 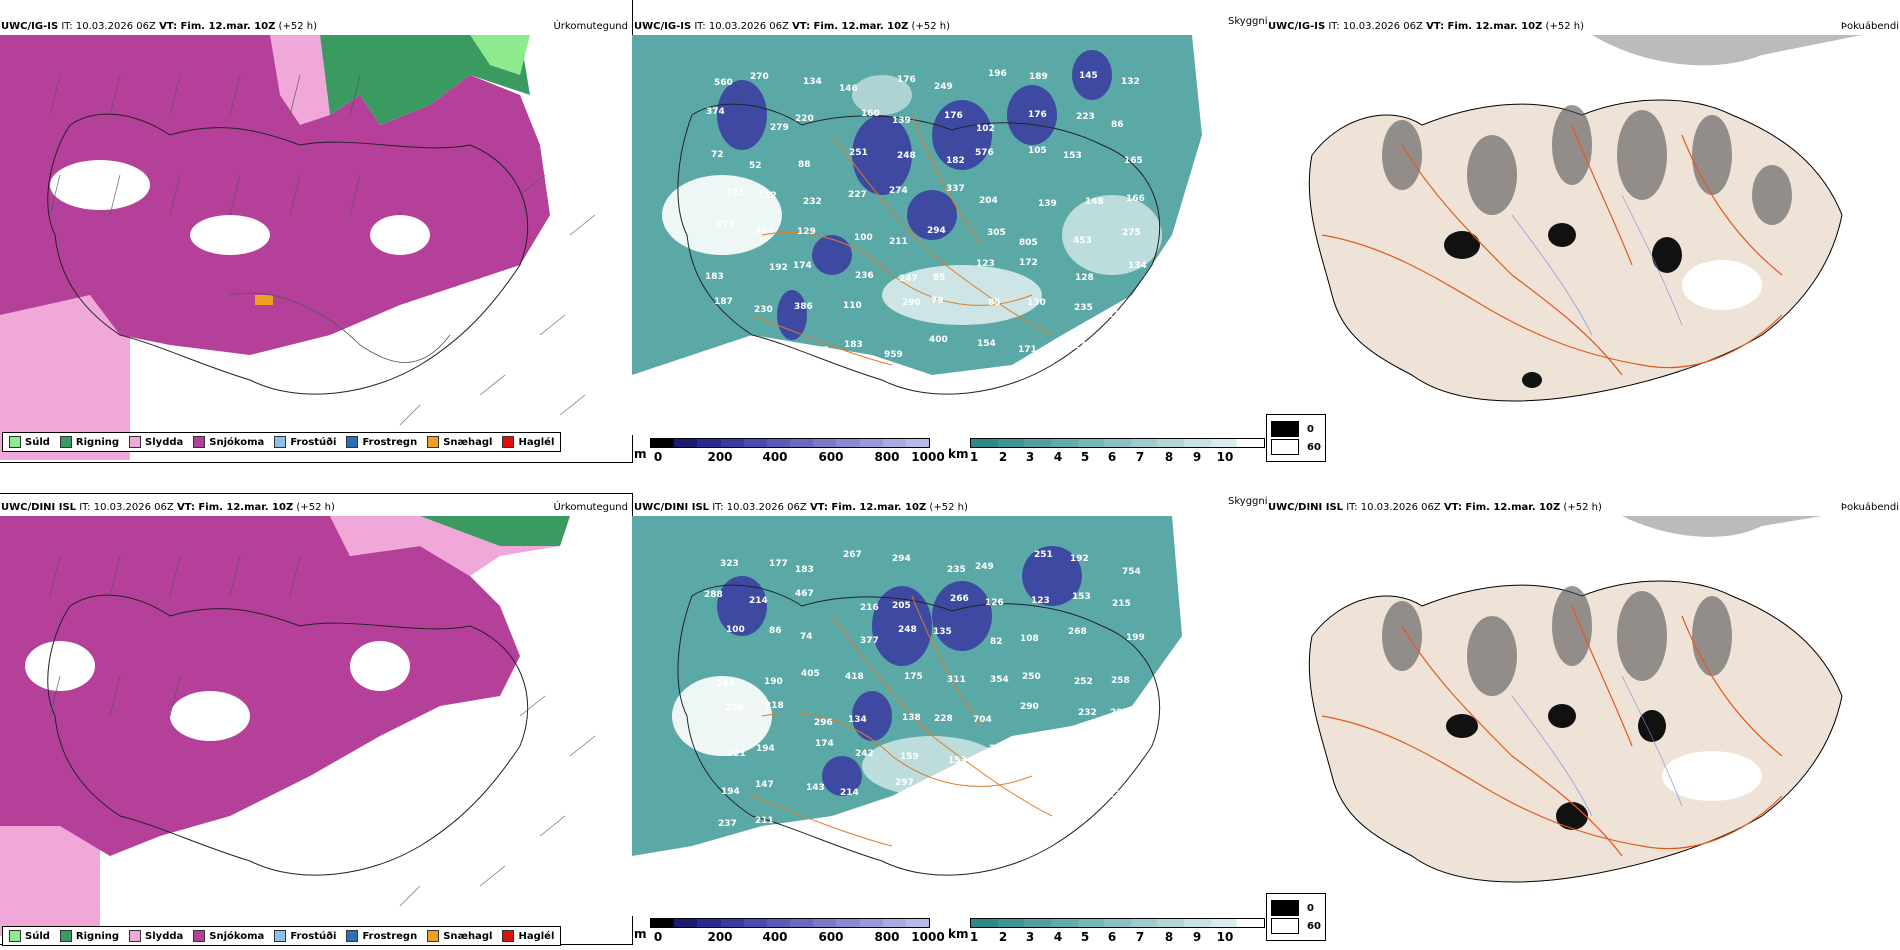 I want to click on cloud-base-label: 244, so click(x=725, y=684).